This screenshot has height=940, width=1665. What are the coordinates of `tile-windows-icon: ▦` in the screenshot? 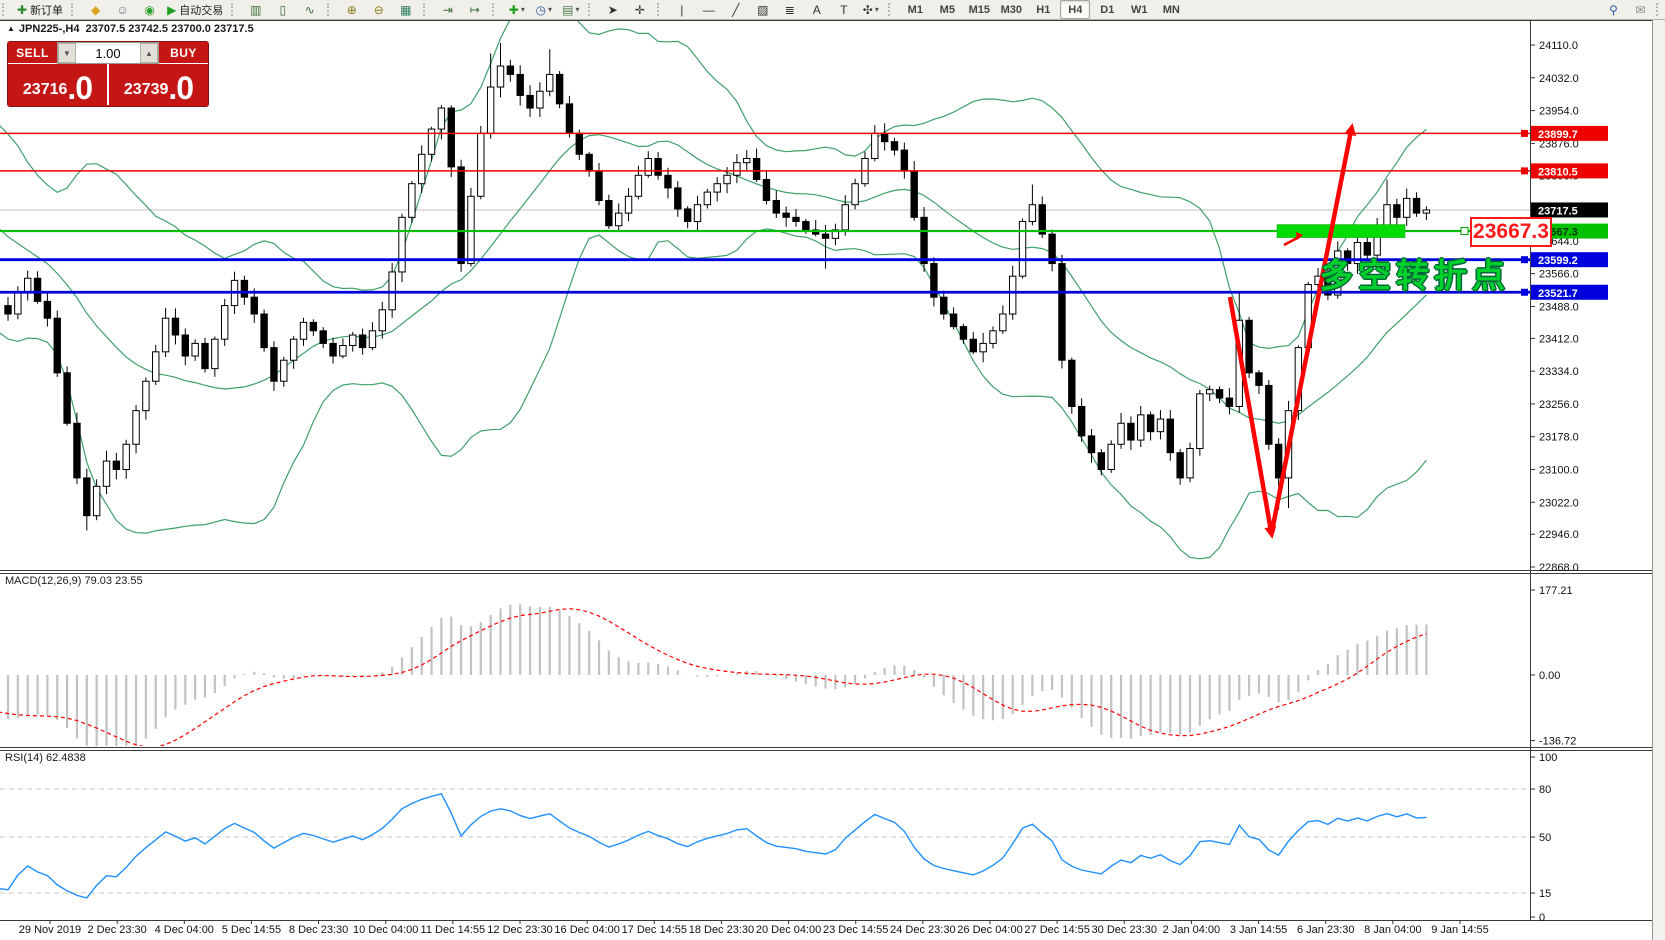 It's located at (405, 9).